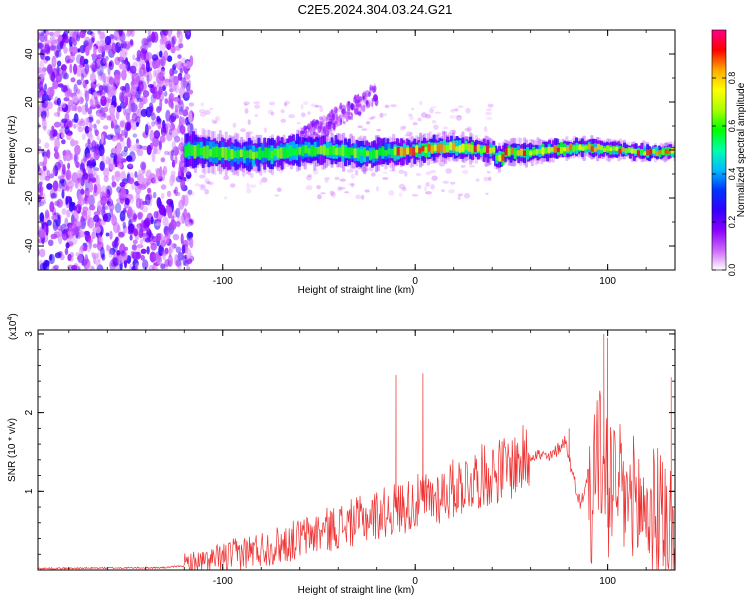  What do you see at coordinates (29, 412) in the screenshot?
I see `y-tick-label: 2` at bounding box center [29, 412].